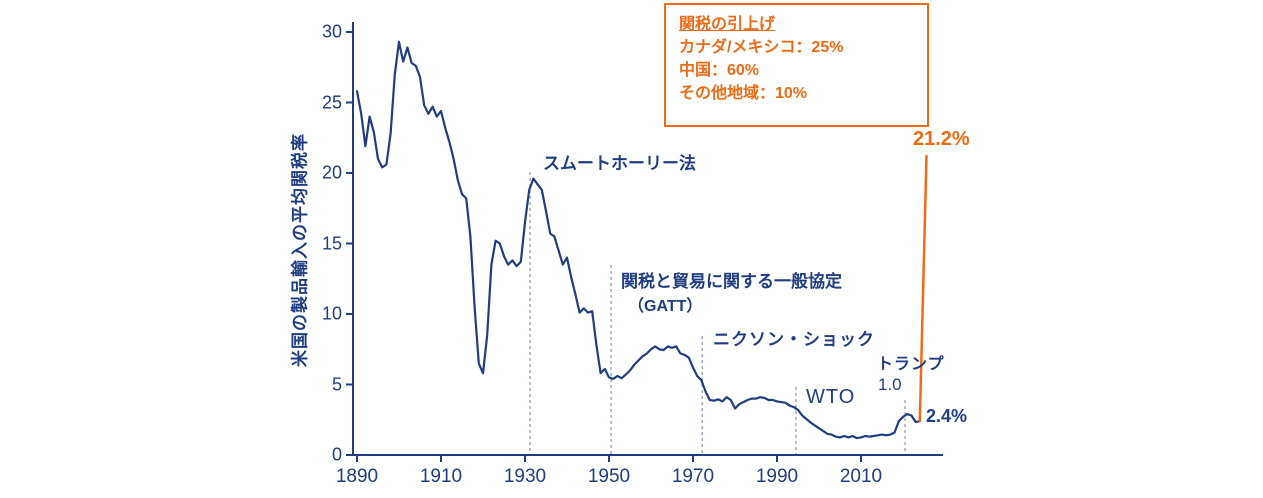  I want to click on annotation-wto: WTO, so click(831, 397).